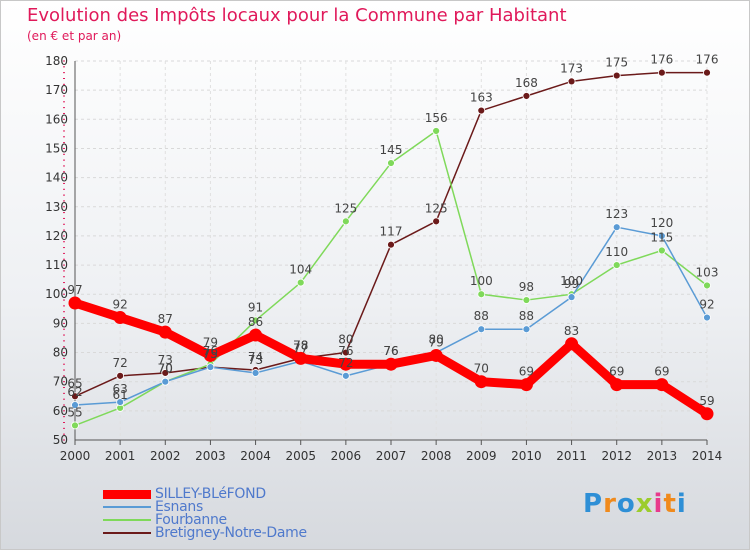  I want to click on x-tick-label: 2010, so click(526, 456).